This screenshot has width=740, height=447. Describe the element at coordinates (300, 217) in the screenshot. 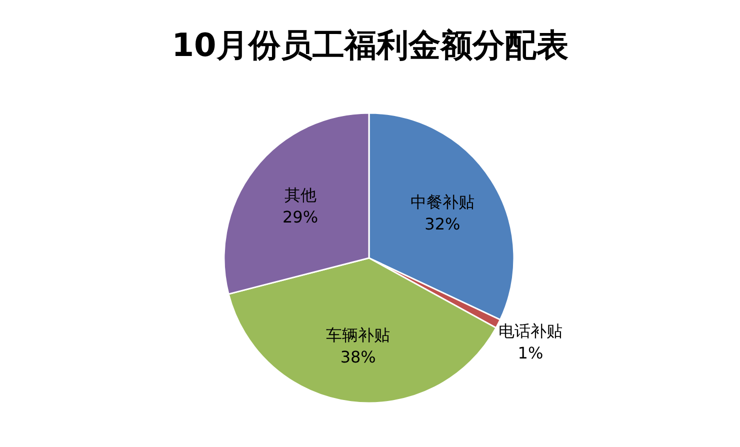

I see `data-label: 29%` at that location.